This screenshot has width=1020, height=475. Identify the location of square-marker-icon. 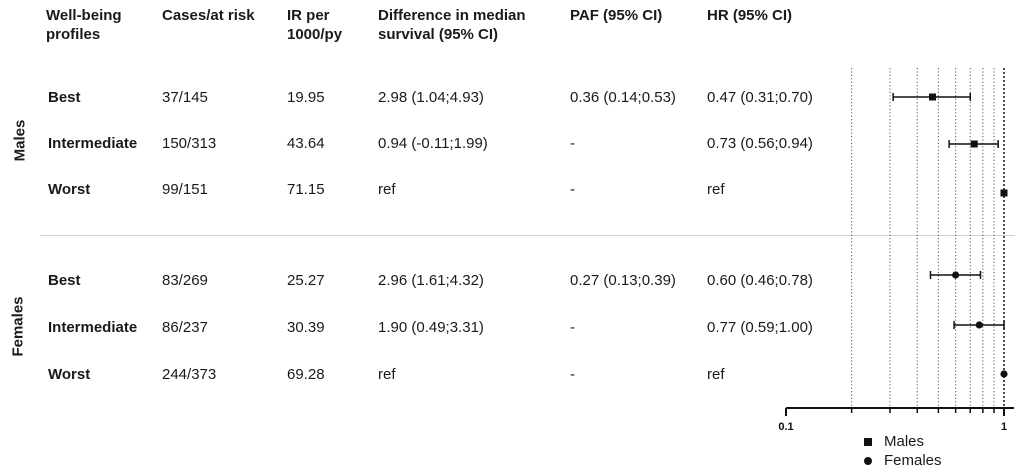
(868, 441).